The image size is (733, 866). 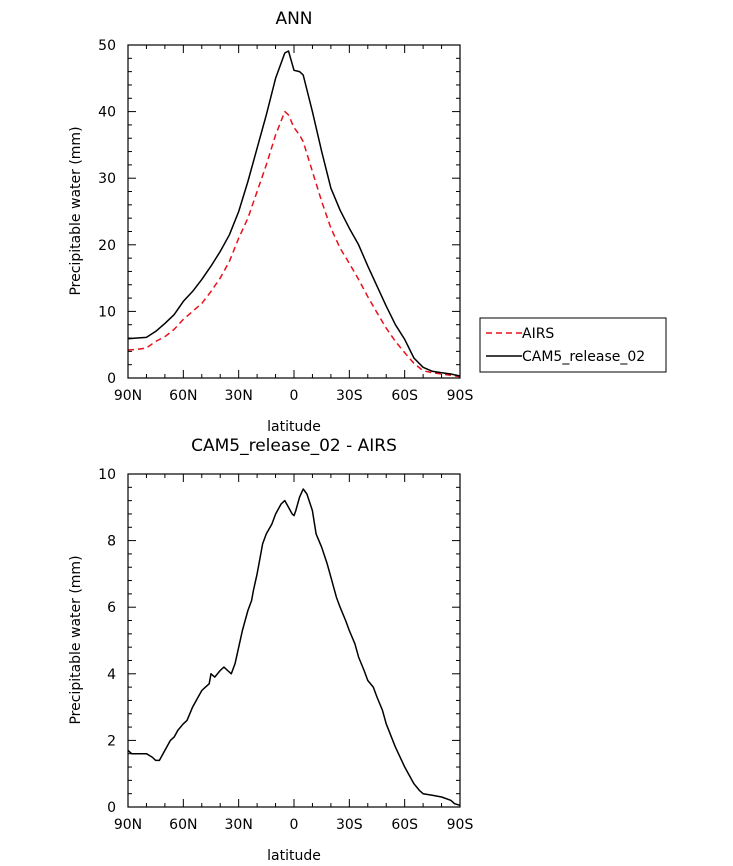 What do you see at coordinates (460, 825) in the screenshot?
I see `x-tick-label-bottom: 90S` at bounding box center [460, 825].